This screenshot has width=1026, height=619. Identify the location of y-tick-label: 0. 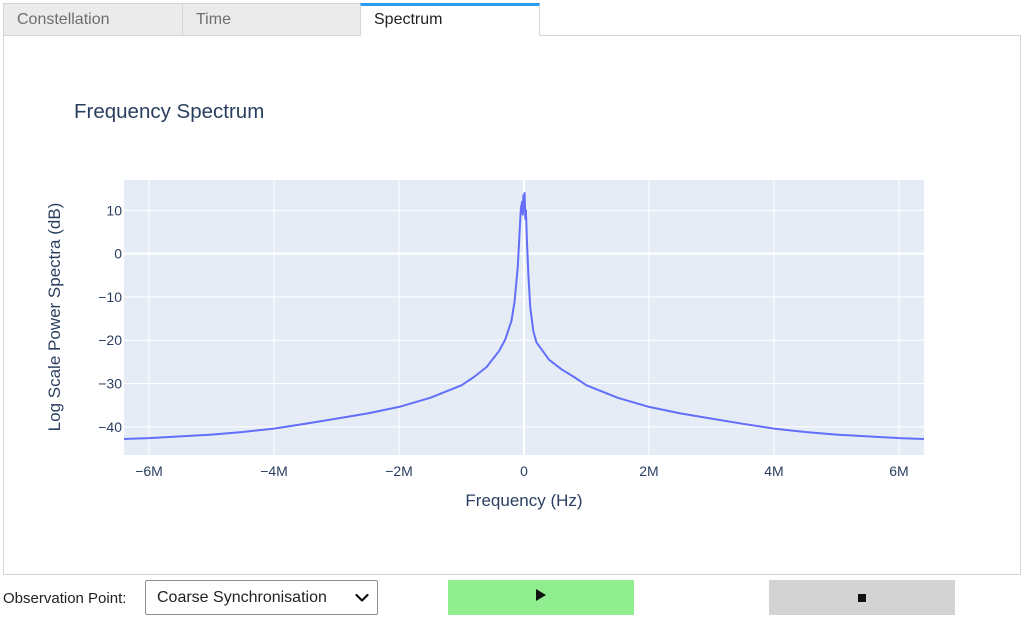
(118, 254).